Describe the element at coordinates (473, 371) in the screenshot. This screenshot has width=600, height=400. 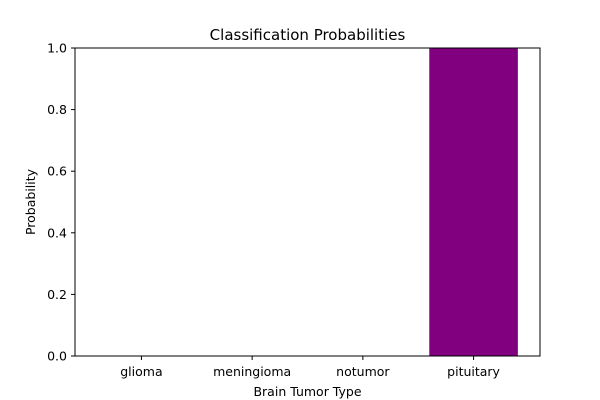
I see `x-tick-label: pituitary` at that location.